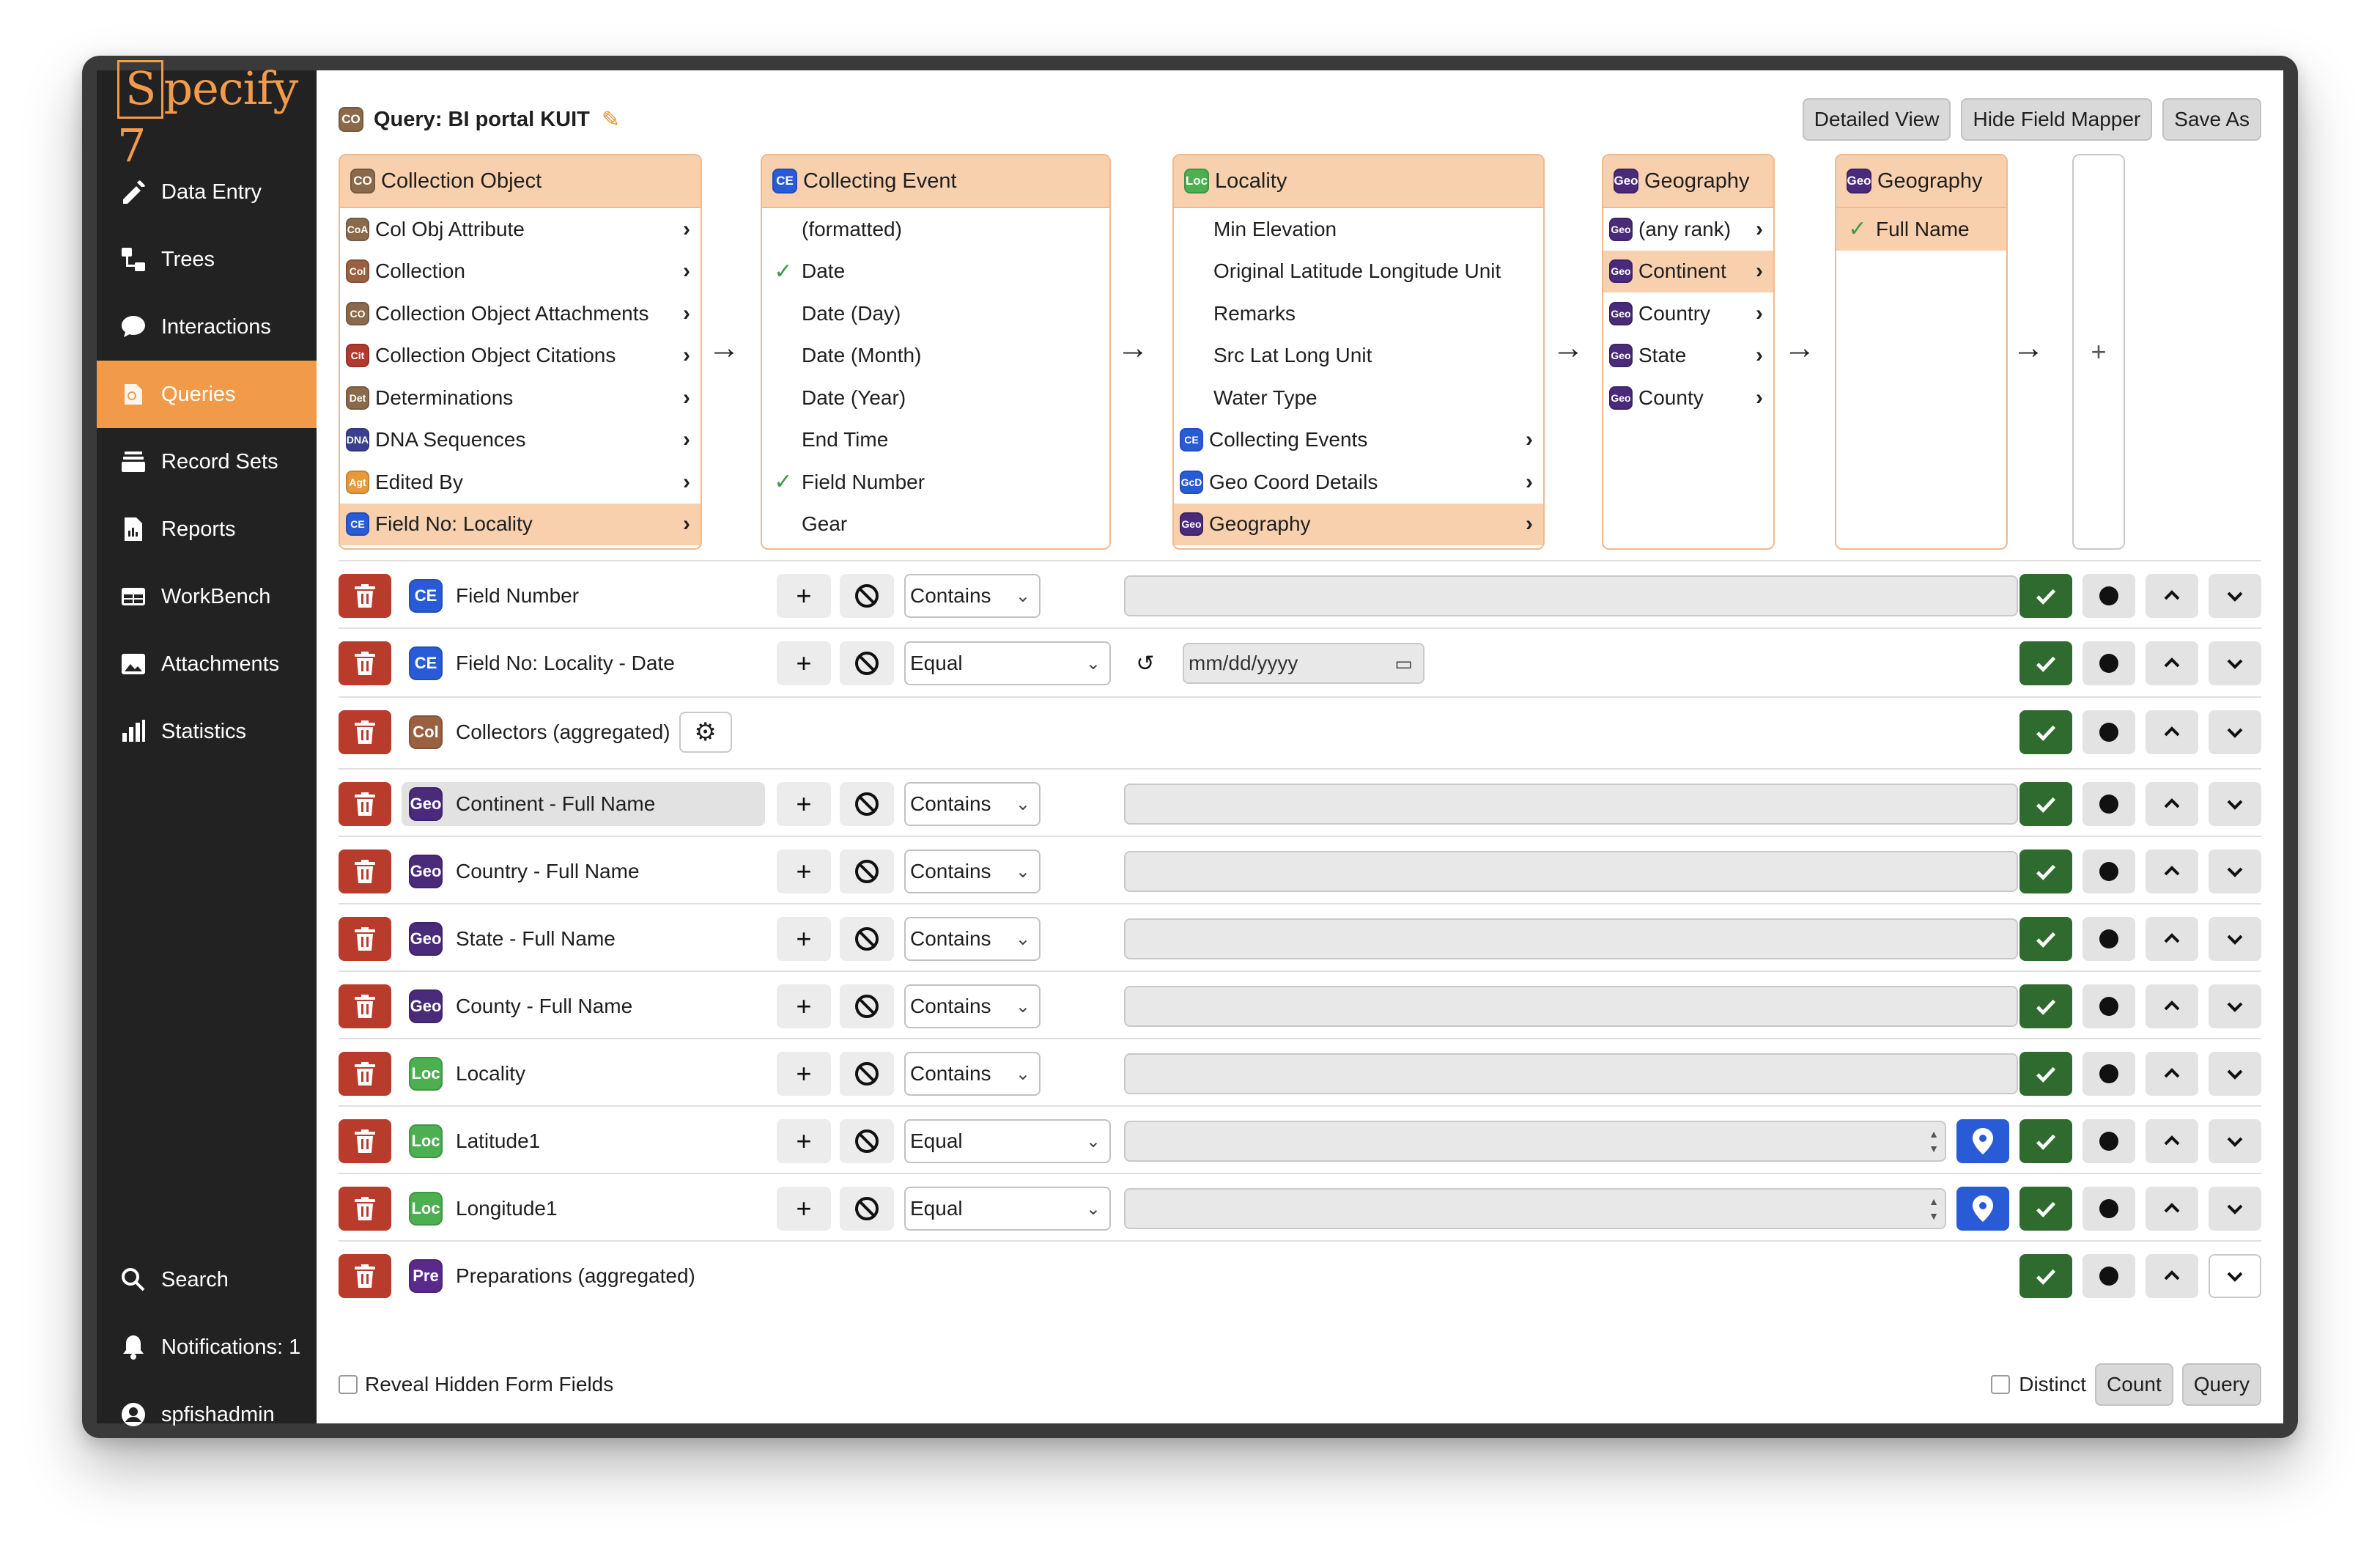 The width and height of the screenshot is (2380, 1548). Describe the element at coordinates (2221, 1384) in the screenshot. I see `query-button: Query` at that location.